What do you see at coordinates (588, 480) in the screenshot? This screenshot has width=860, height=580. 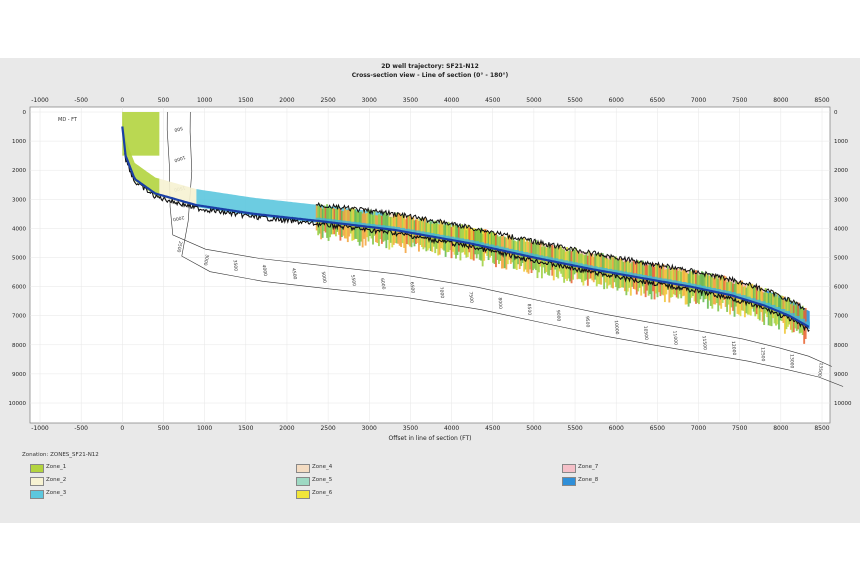 I see `legend-label: Zone_8` at bounding box center [588, 480].